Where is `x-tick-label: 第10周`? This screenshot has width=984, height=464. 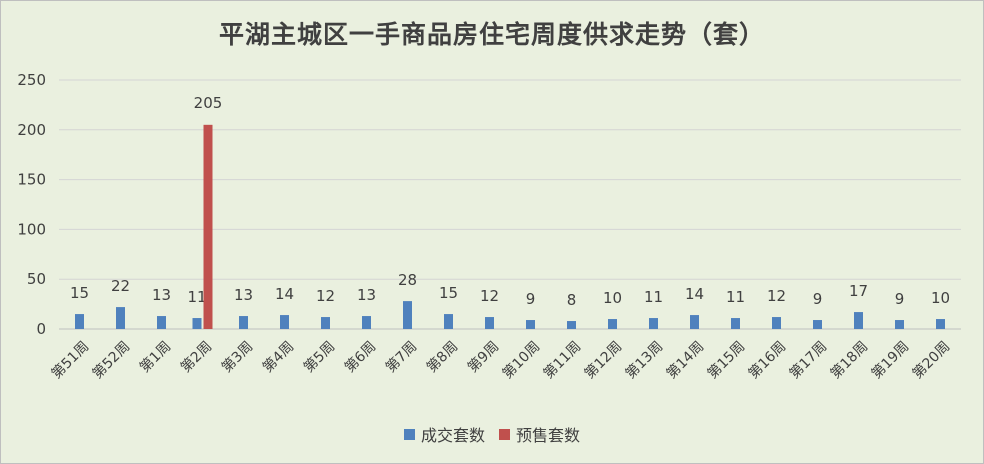
x-tick-label: 第10周 is located at coordinates (521, 360).